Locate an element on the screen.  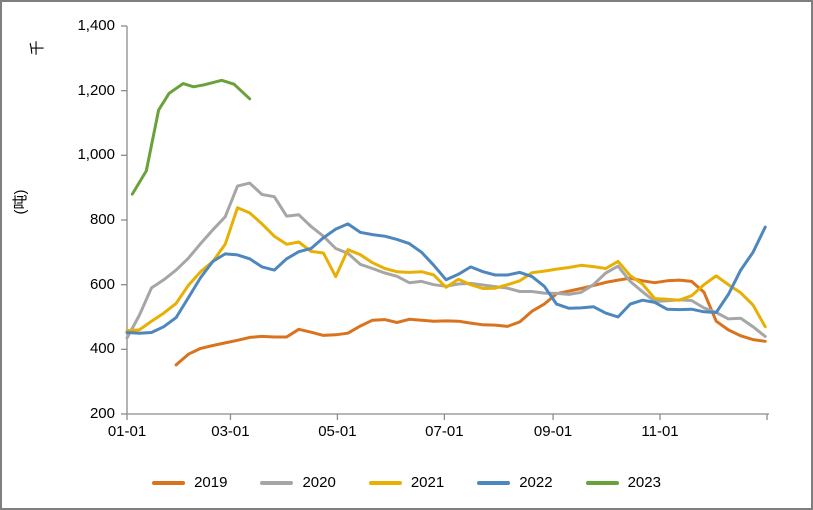
legend-item-2022: 2022 is located at coordinates (515, 483).